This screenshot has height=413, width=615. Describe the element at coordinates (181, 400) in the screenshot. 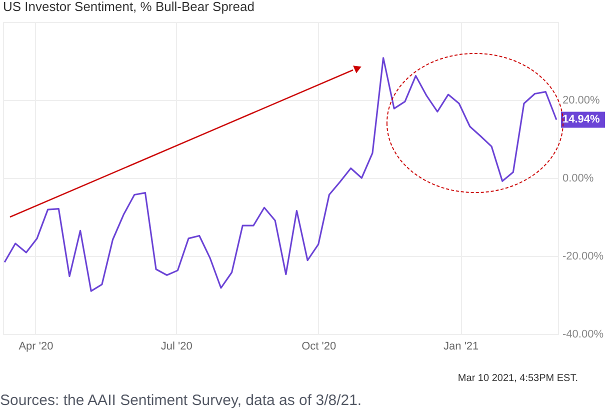

I see `source-note: Sources: the AAII Sentiment Survey, data as of 3/8/21.` at that location.